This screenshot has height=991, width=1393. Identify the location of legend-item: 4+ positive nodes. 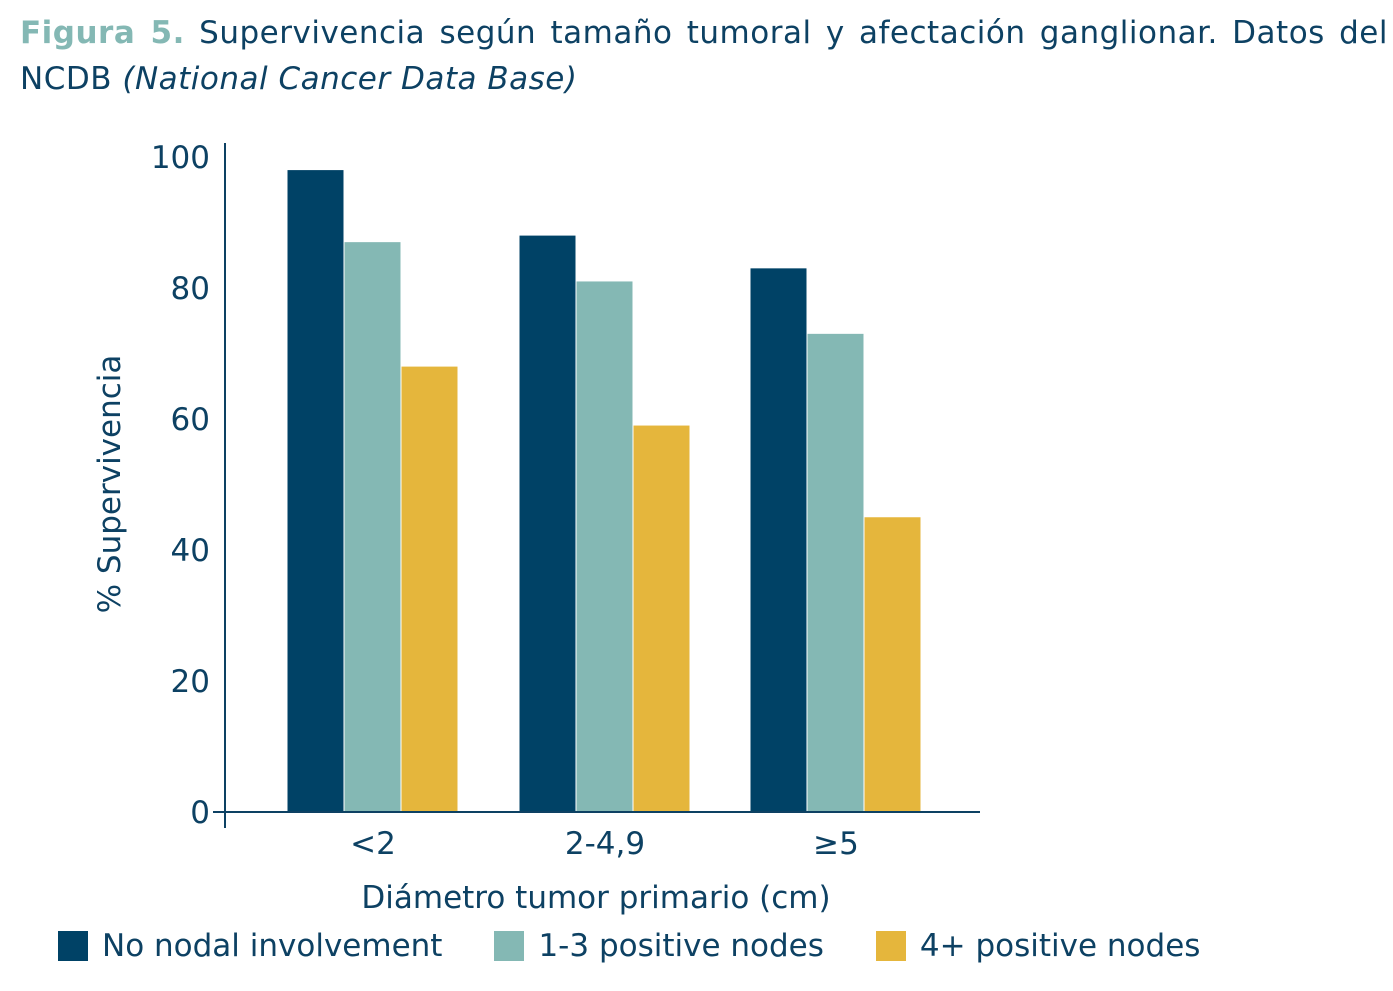
(1038, 946).